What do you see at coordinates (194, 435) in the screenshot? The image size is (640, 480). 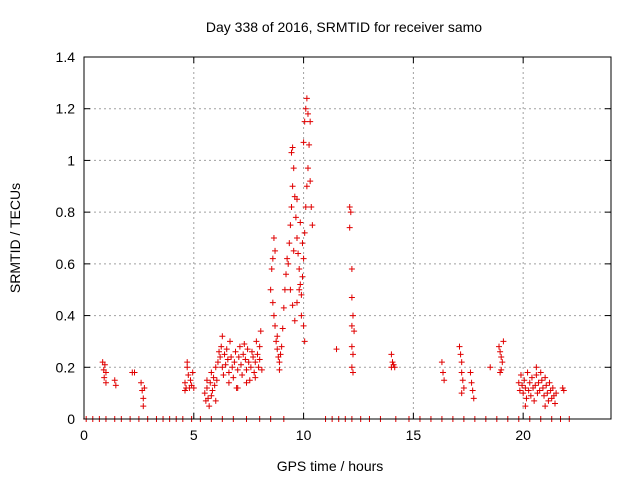 I see `x-tick-label: 5` at bounding box center [194, 435].